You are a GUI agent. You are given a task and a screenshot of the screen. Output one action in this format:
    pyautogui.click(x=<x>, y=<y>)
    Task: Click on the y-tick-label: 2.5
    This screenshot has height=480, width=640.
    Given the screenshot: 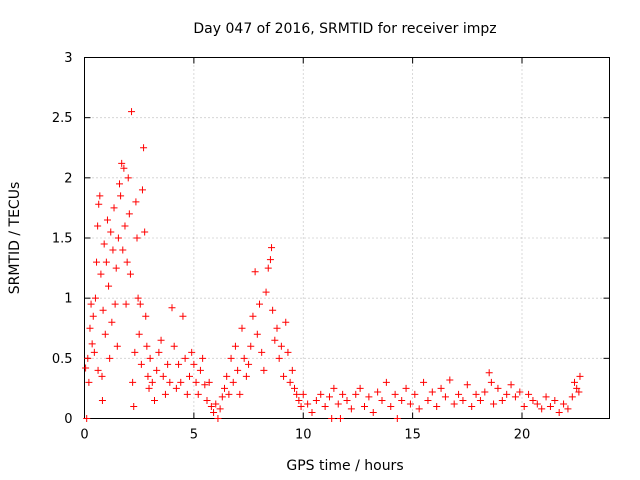 What is the action you would take?
    pyautogui.click(x=62, y=118)
    